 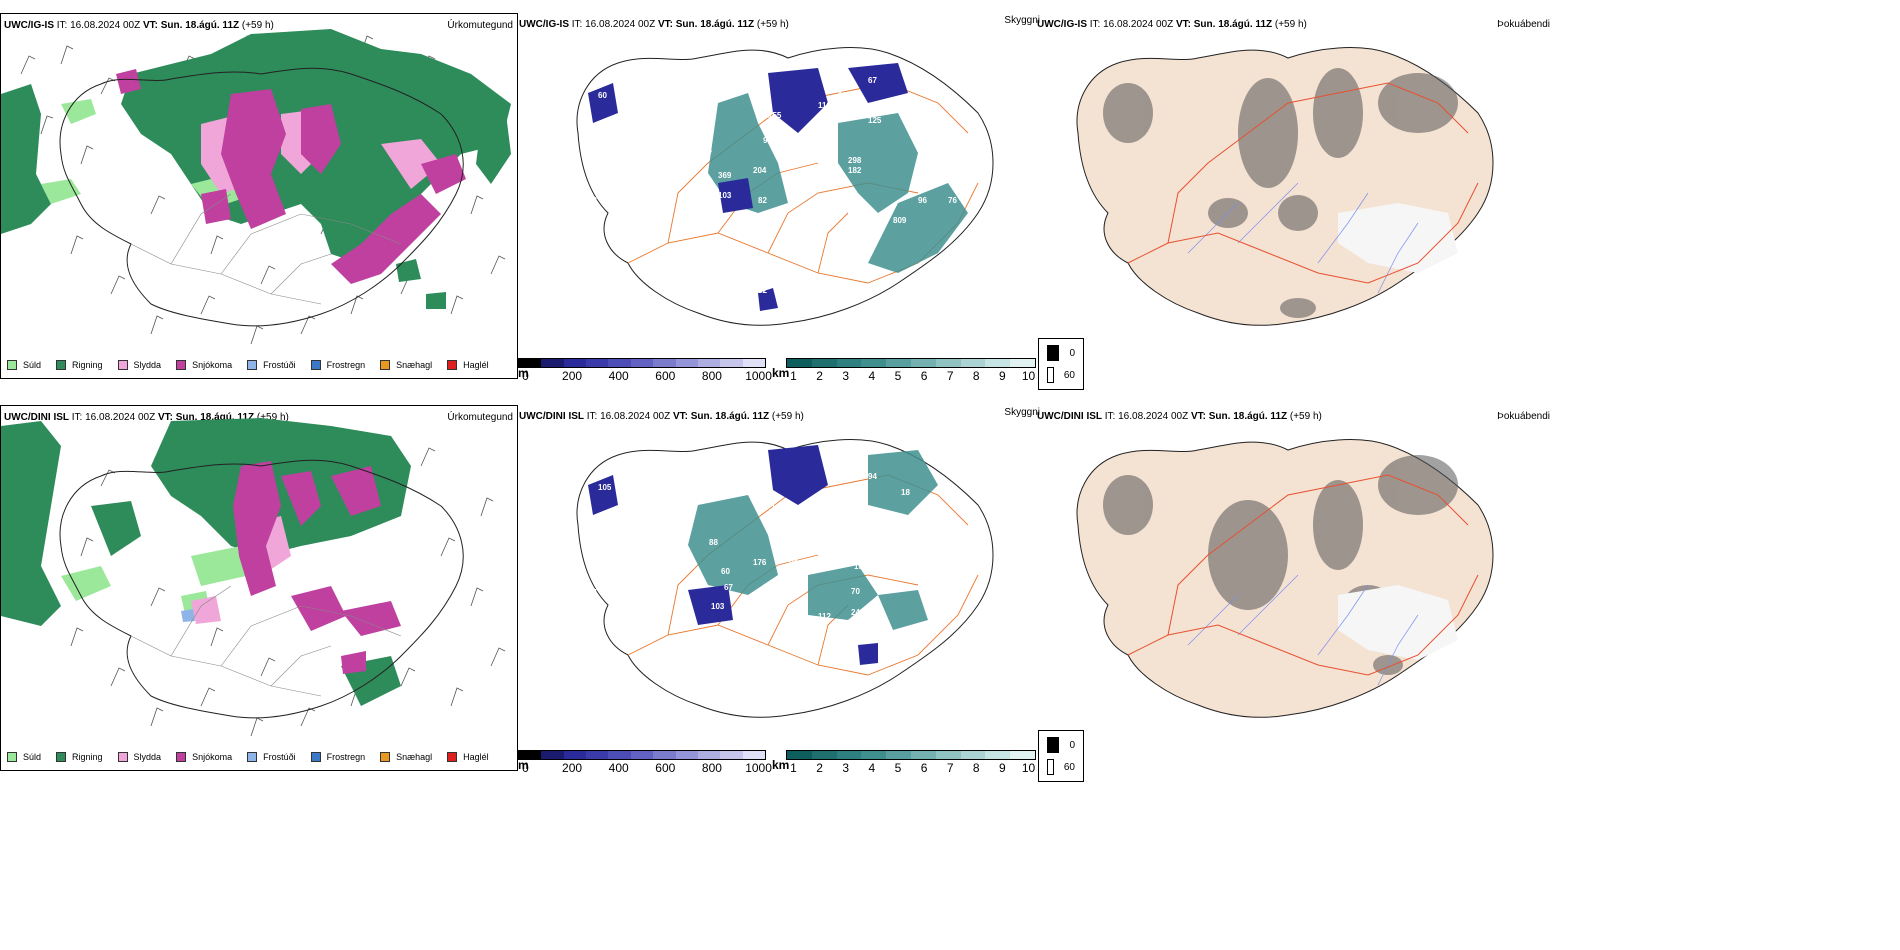 I want to click on ceiling-value-label: 58, so click(x=777, y=130).